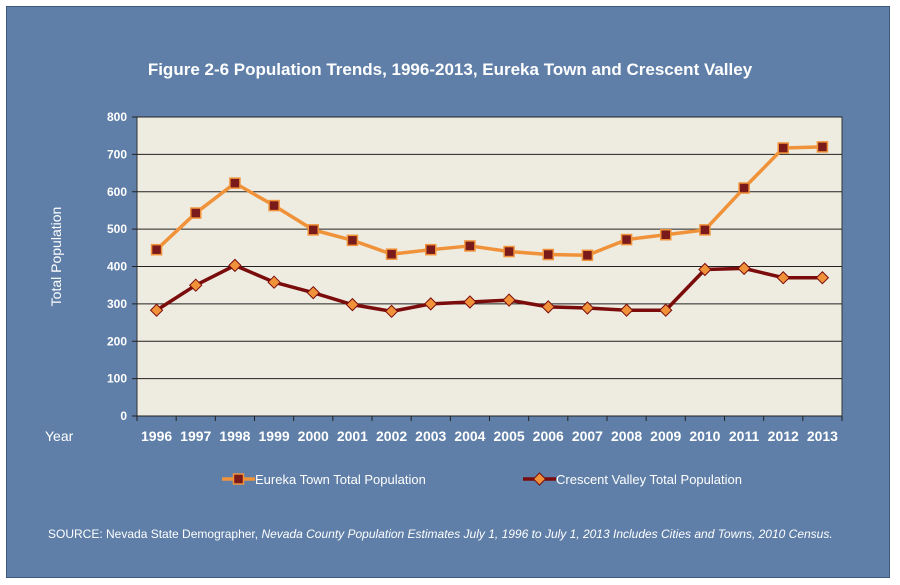 The image size is (900, 585). What do you see at coordinates (117, 117) in the screenshot?
I see `y-tick-label: 800` at bounding box center [117, 117].